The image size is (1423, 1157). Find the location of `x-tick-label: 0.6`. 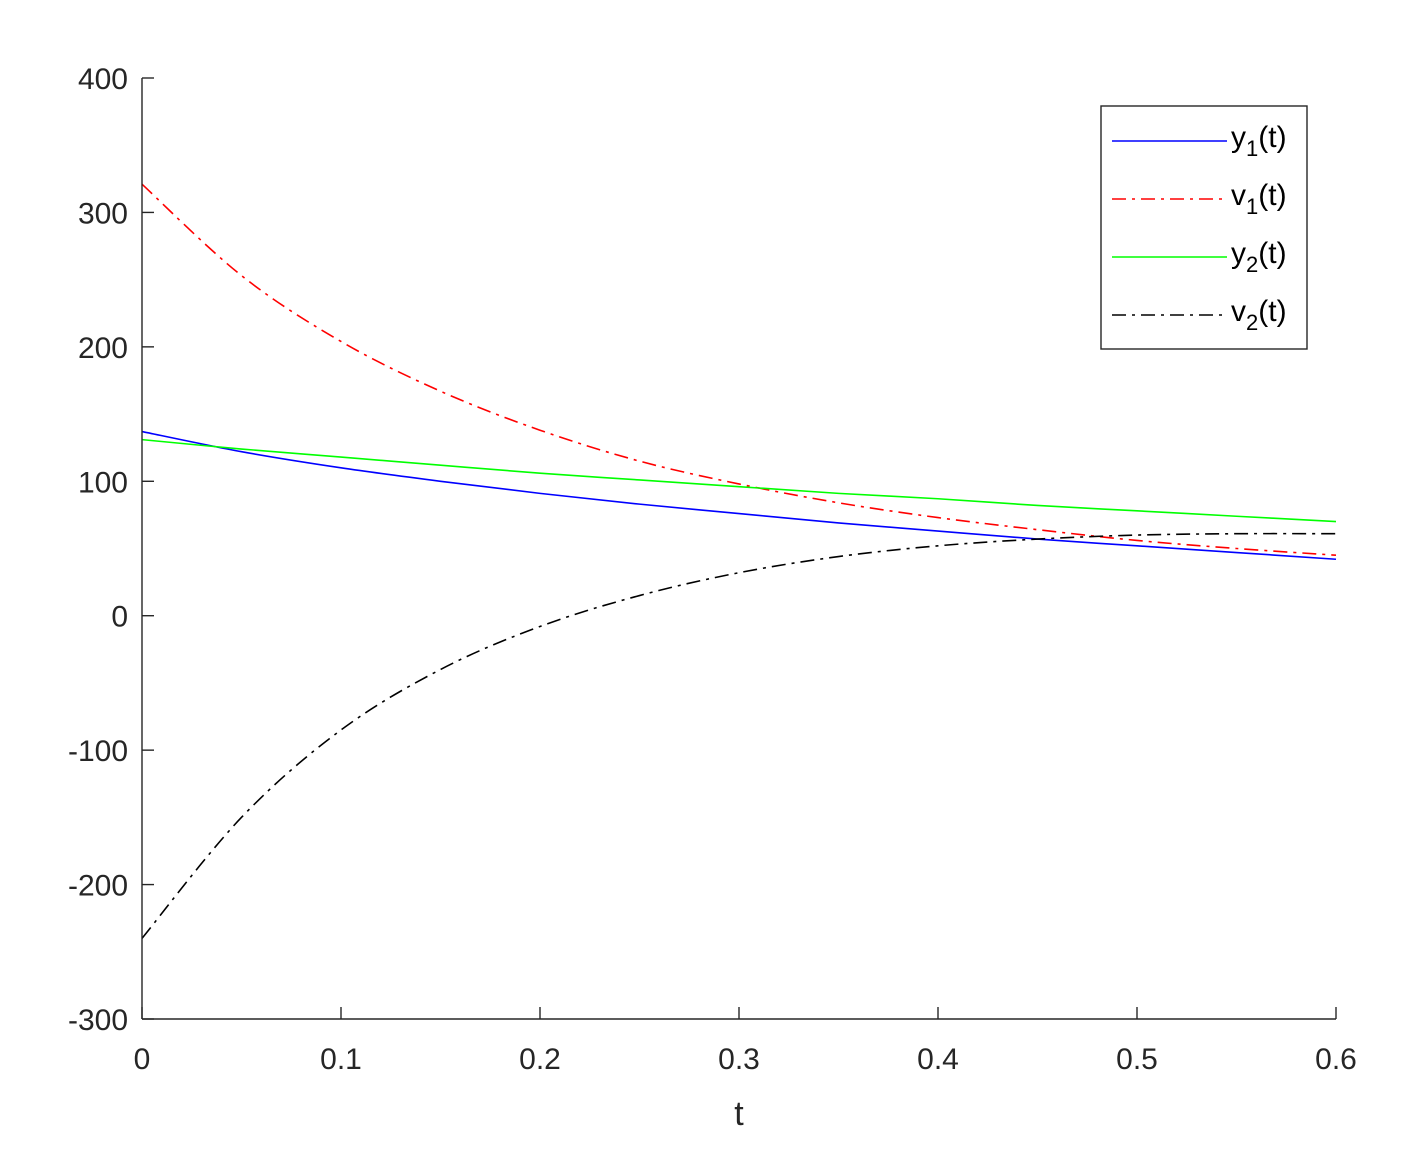

x-tick-label: 0.6 is located at coordinates (1336, 1059).